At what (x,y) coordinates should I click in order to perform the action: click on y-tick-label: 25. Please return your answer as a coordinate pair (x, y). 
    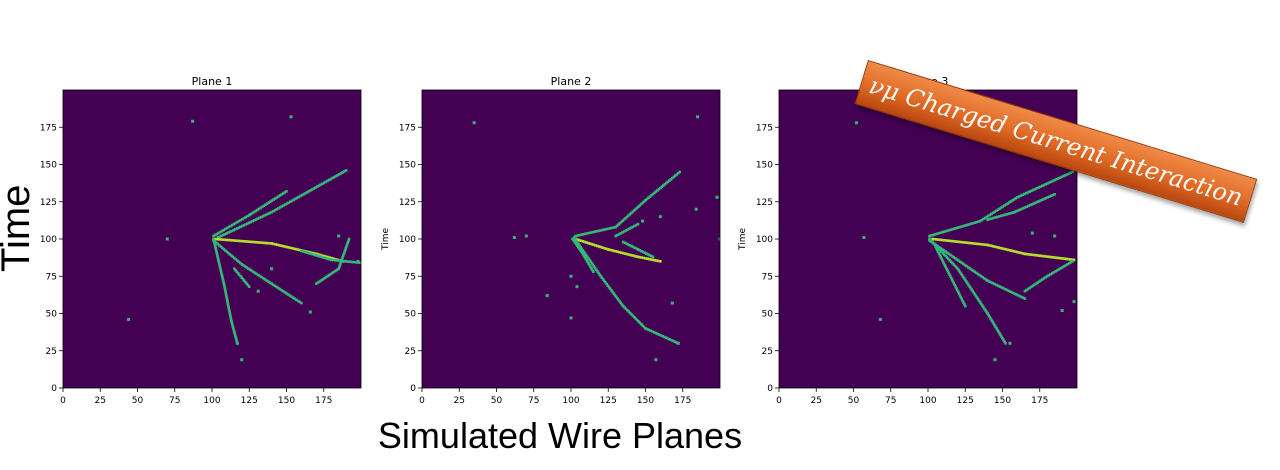
    Looking at the image, I should click on (51, 352).